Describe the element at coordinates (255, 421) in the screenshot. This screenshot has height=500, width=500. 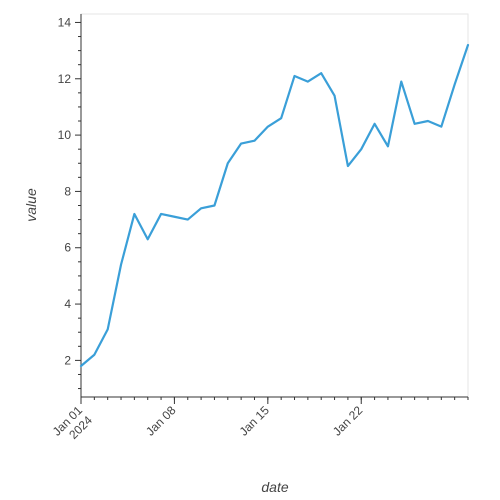
I see `x-tick-label: Jan 15` at that location.